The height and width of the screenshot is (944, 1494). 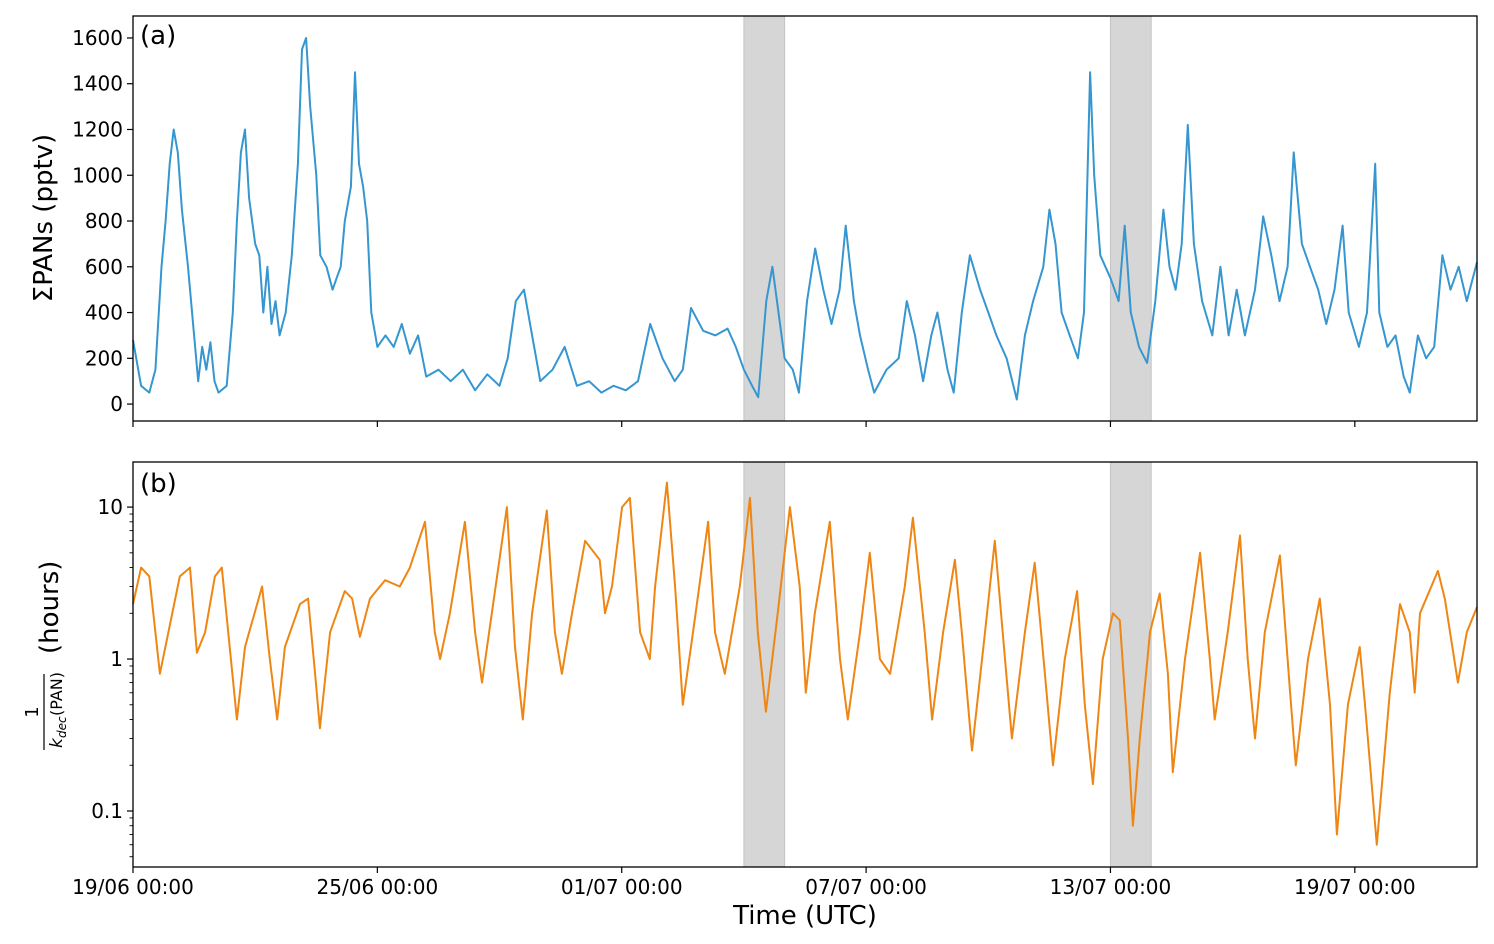 I want to click on y-label-k: k, so click(x=57, y=742).